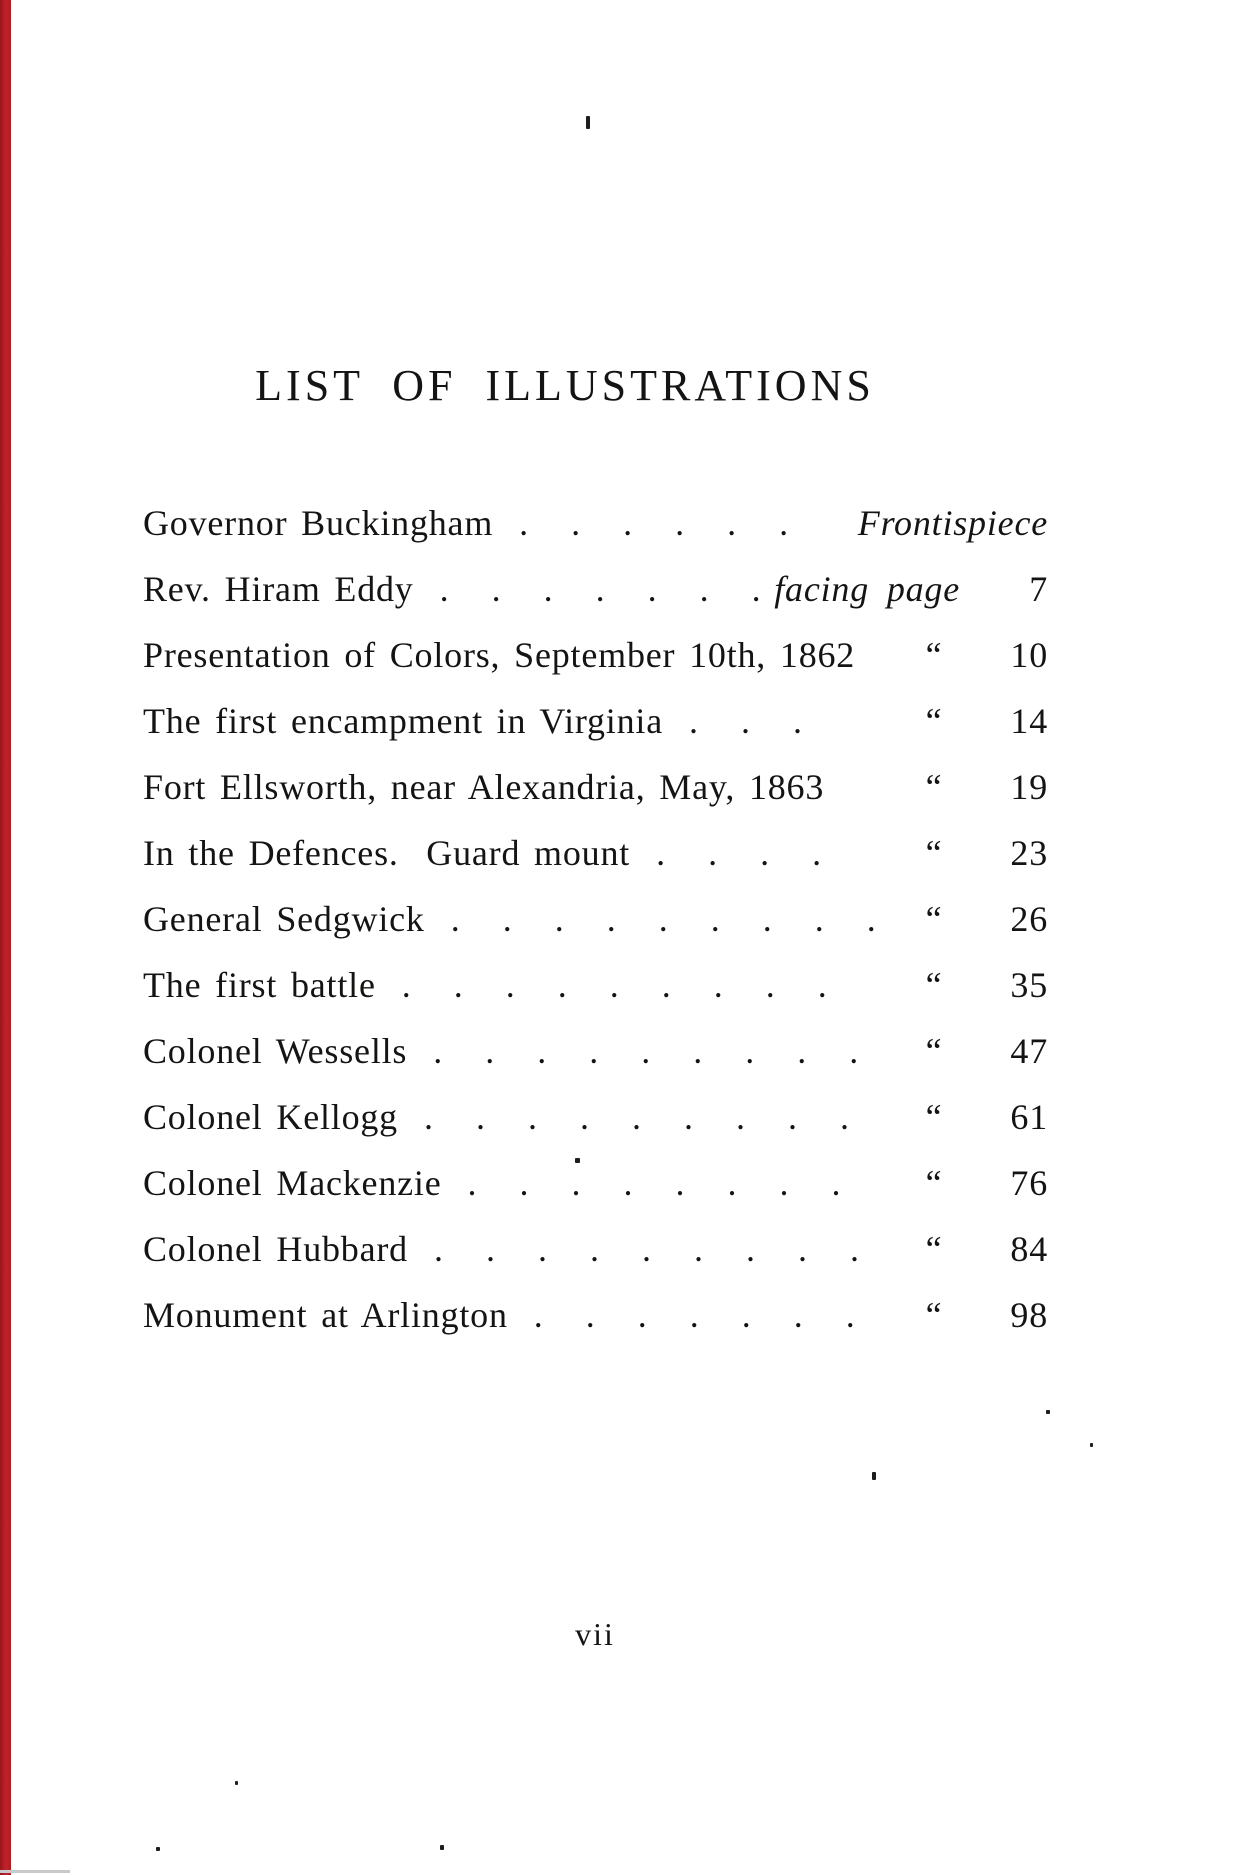  I want to click on page-number: 61, so click(1029, 1117).